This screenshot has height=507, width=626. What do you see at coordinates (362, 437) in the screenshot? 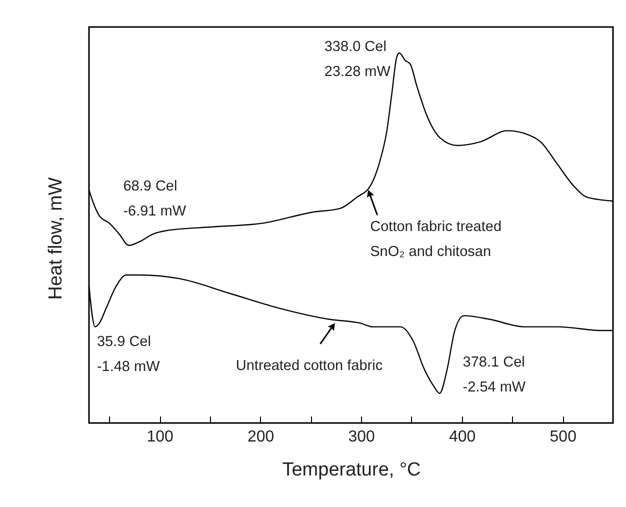
I see `x-tick-label: 300` at bounding box center [362, 437].